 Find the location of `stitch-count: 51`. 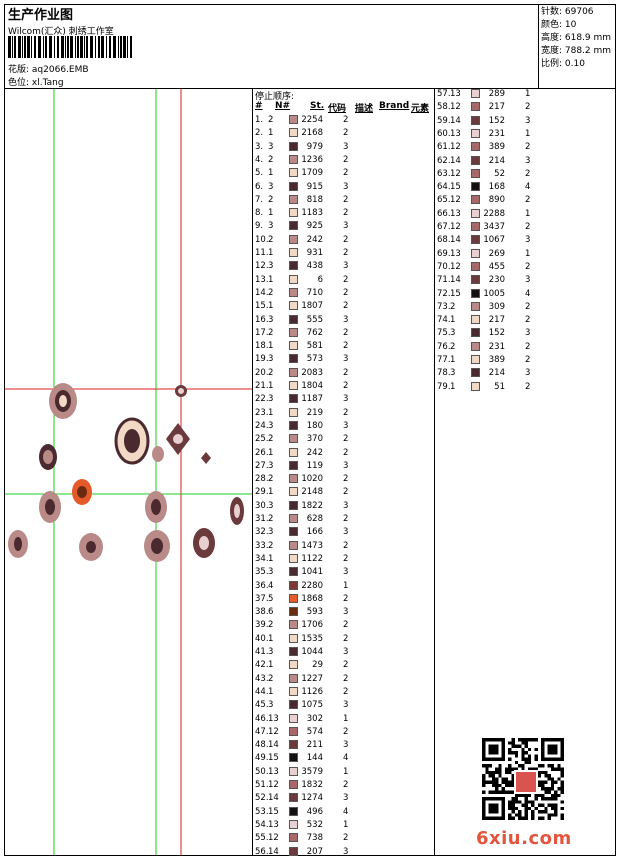

stitch-count: 51 is located at coordinates (499, 386).